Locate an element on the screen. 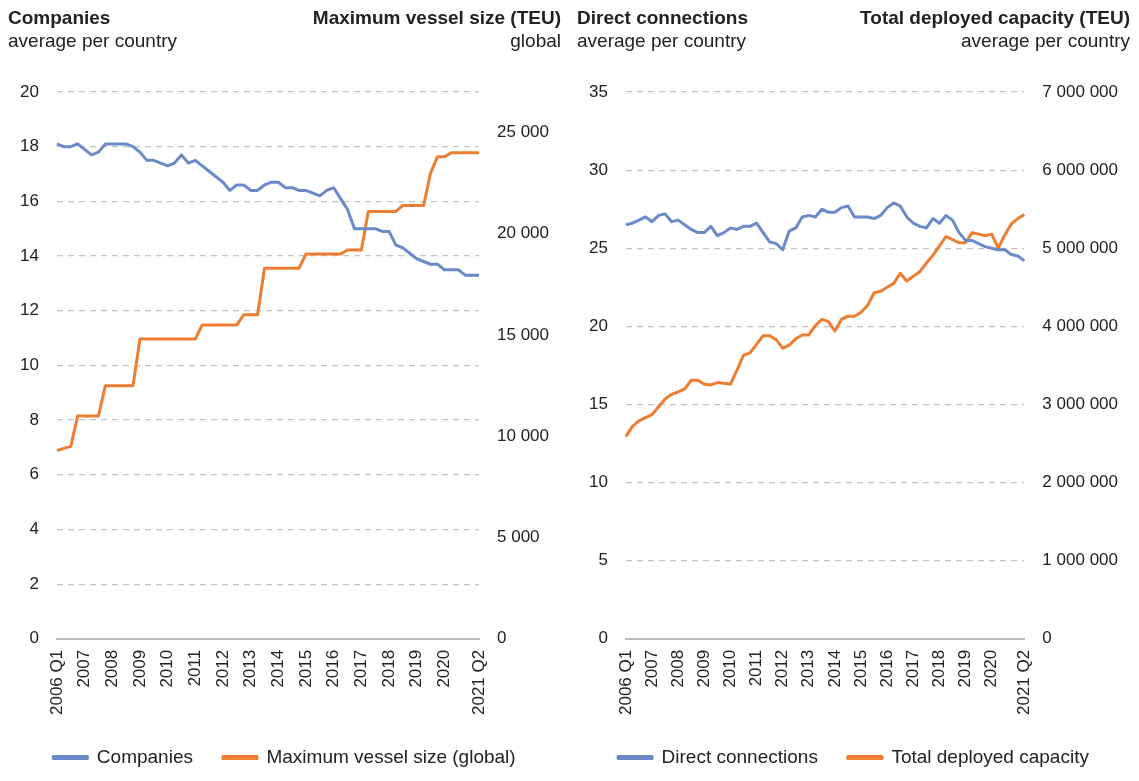 The width and height of the screenshot is (1139, 781). y-tick-label: 16 is located at coordinates (29, 201).